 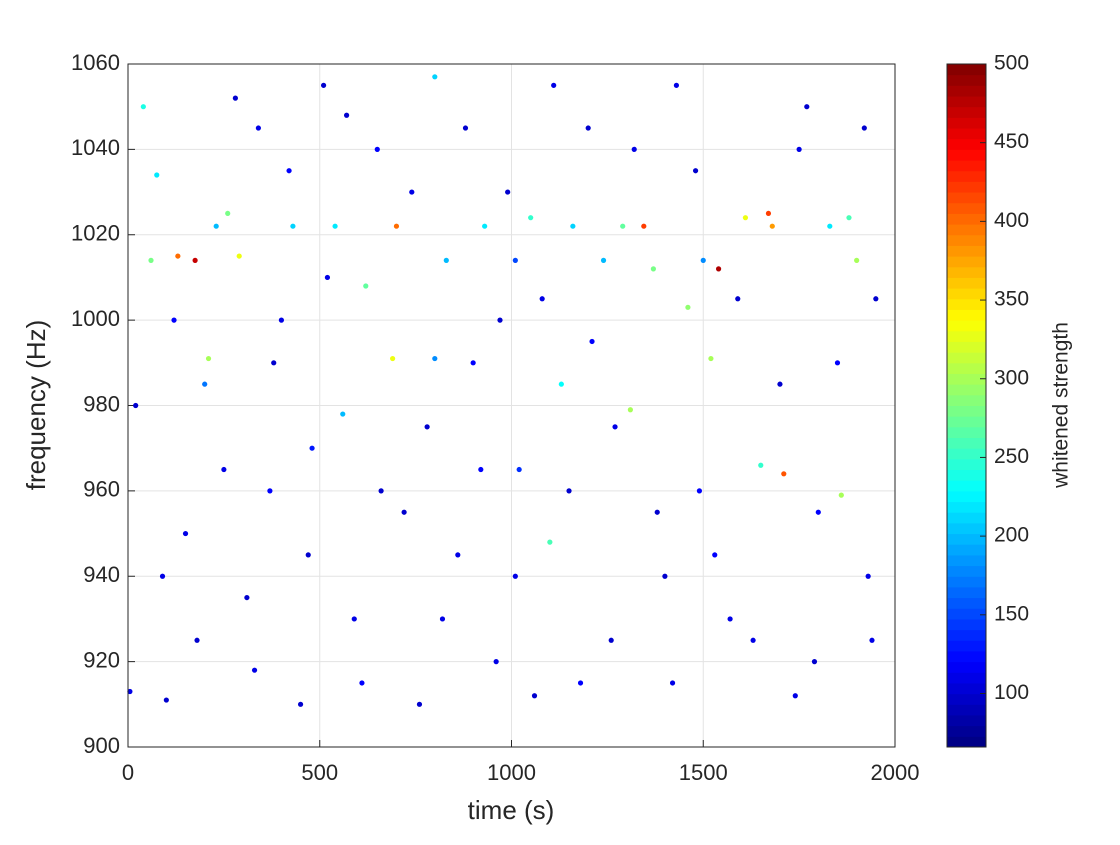 What do you see at coordinates (95, 147) in the screenshot?
I see `y-tick-label: 1040` at bounding box center [95, 147].